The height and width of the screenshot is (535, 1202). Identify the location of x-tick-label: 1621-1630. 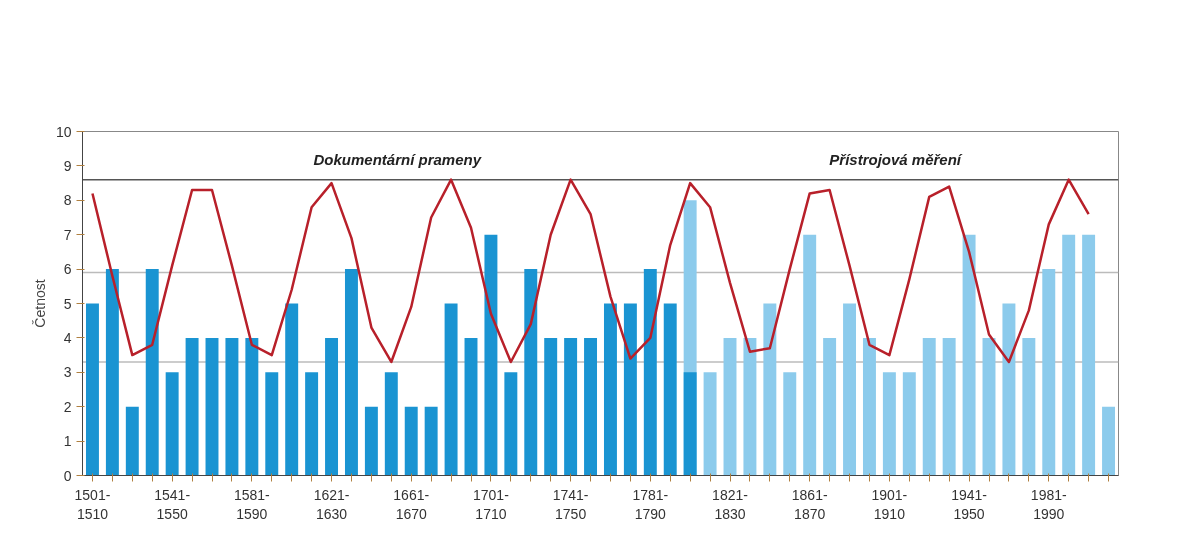
(331, 504).